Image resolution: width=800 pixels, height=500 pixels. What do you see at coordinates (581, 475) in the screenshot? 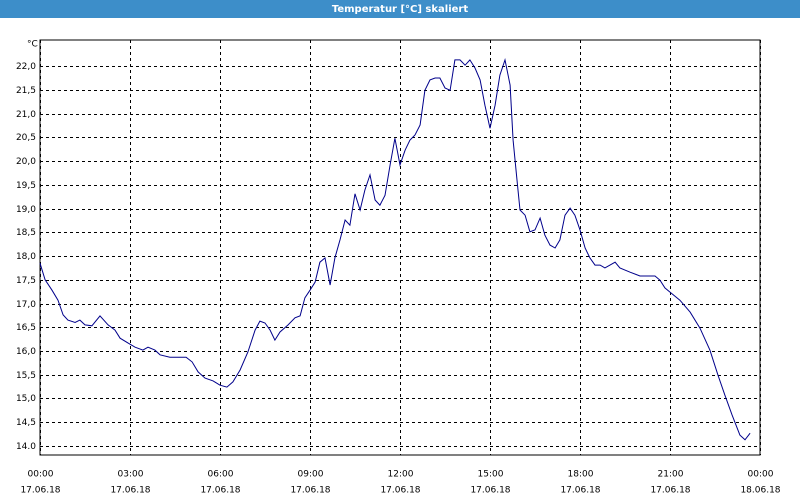
I see `x-tick-label: 18:00` at bounding box center [581, 475].